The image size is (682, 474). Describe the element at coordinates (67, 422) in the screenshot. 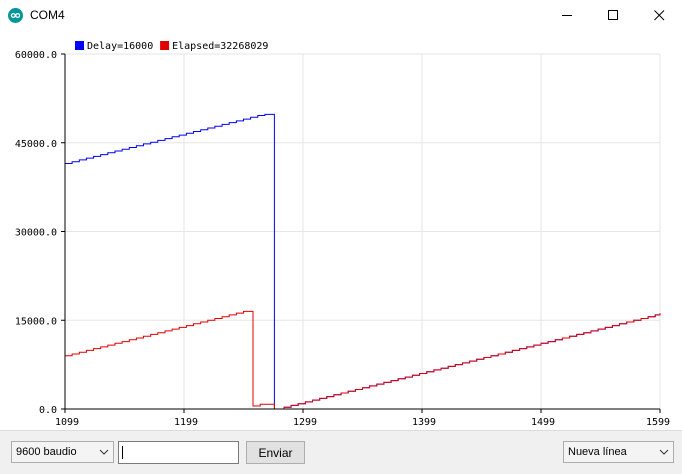

I see `x-tick-label: 1099` at that location.